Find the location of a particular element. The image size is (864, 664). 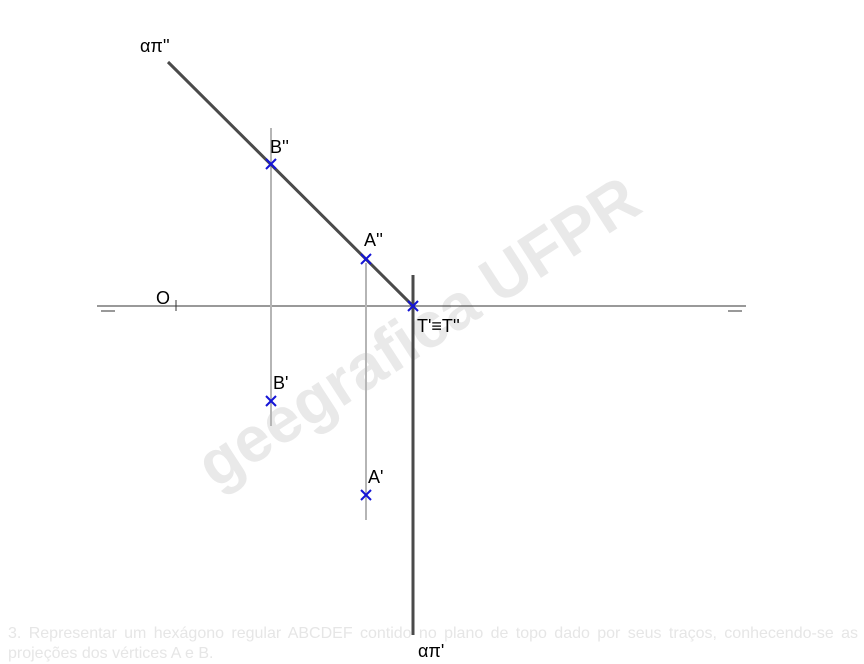

label-b-vertical: B'' is located at coordinates (279, 147).